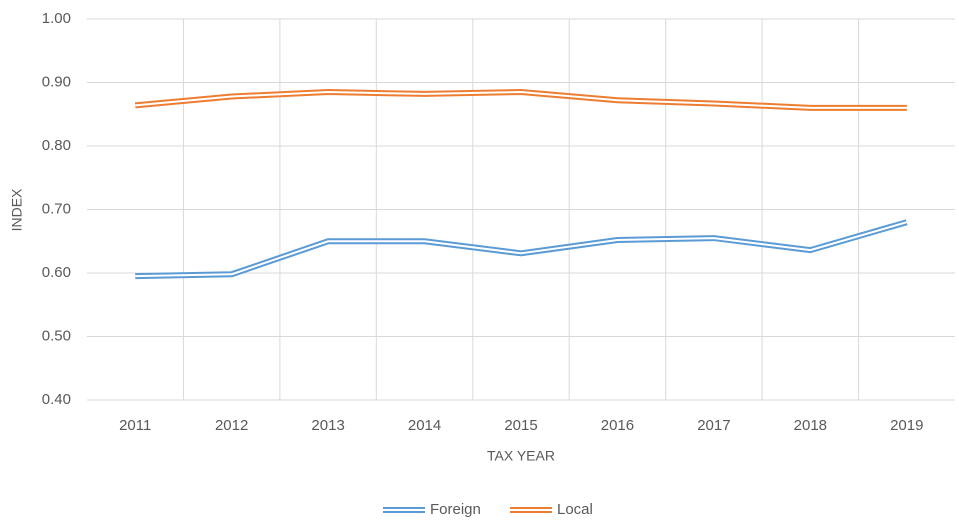  I want to click on x-tick-label: 2015, so click(520, 425).